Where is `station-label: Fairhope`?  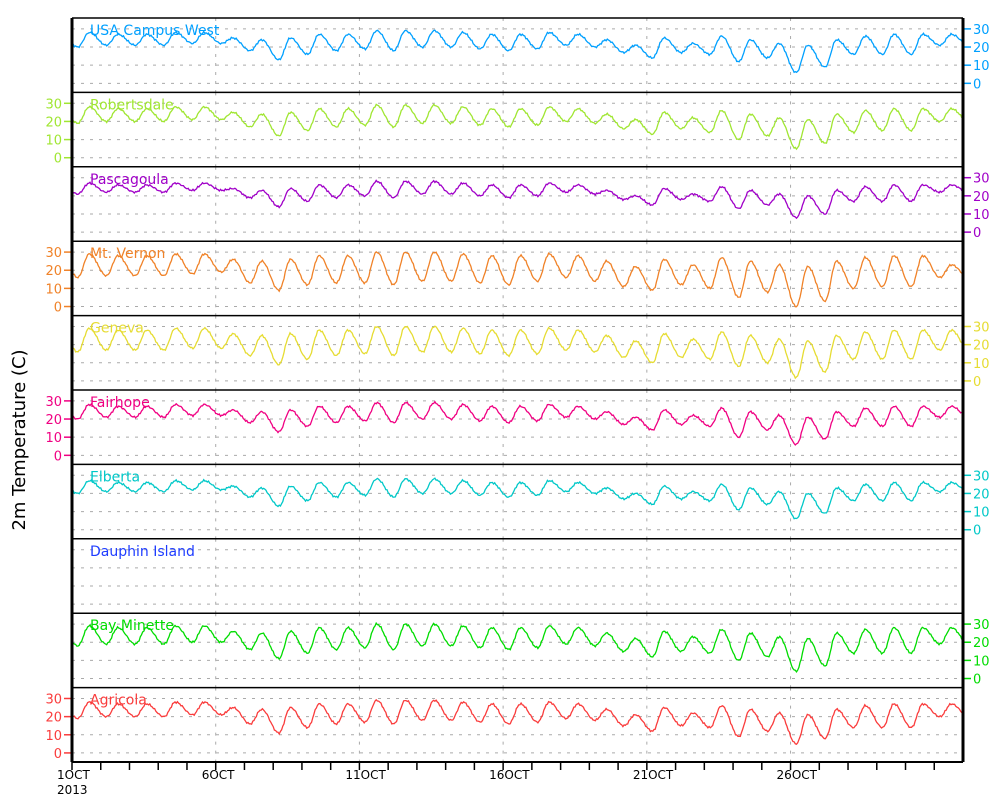 station-label: Fairhope is located at coordinates (120, 403).